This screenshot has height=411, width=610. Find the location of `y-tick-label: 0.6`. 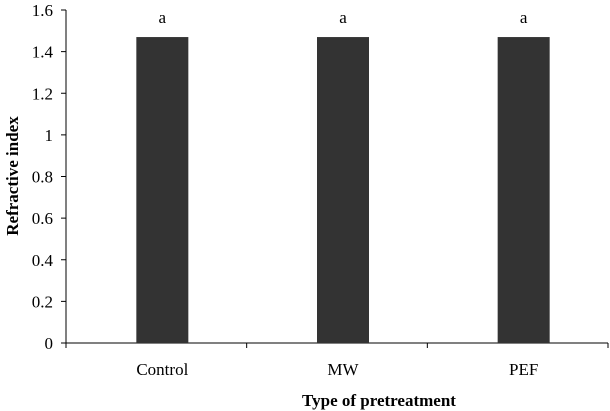

y-tick-label: 0.6 is located at coordinates (42, 218).